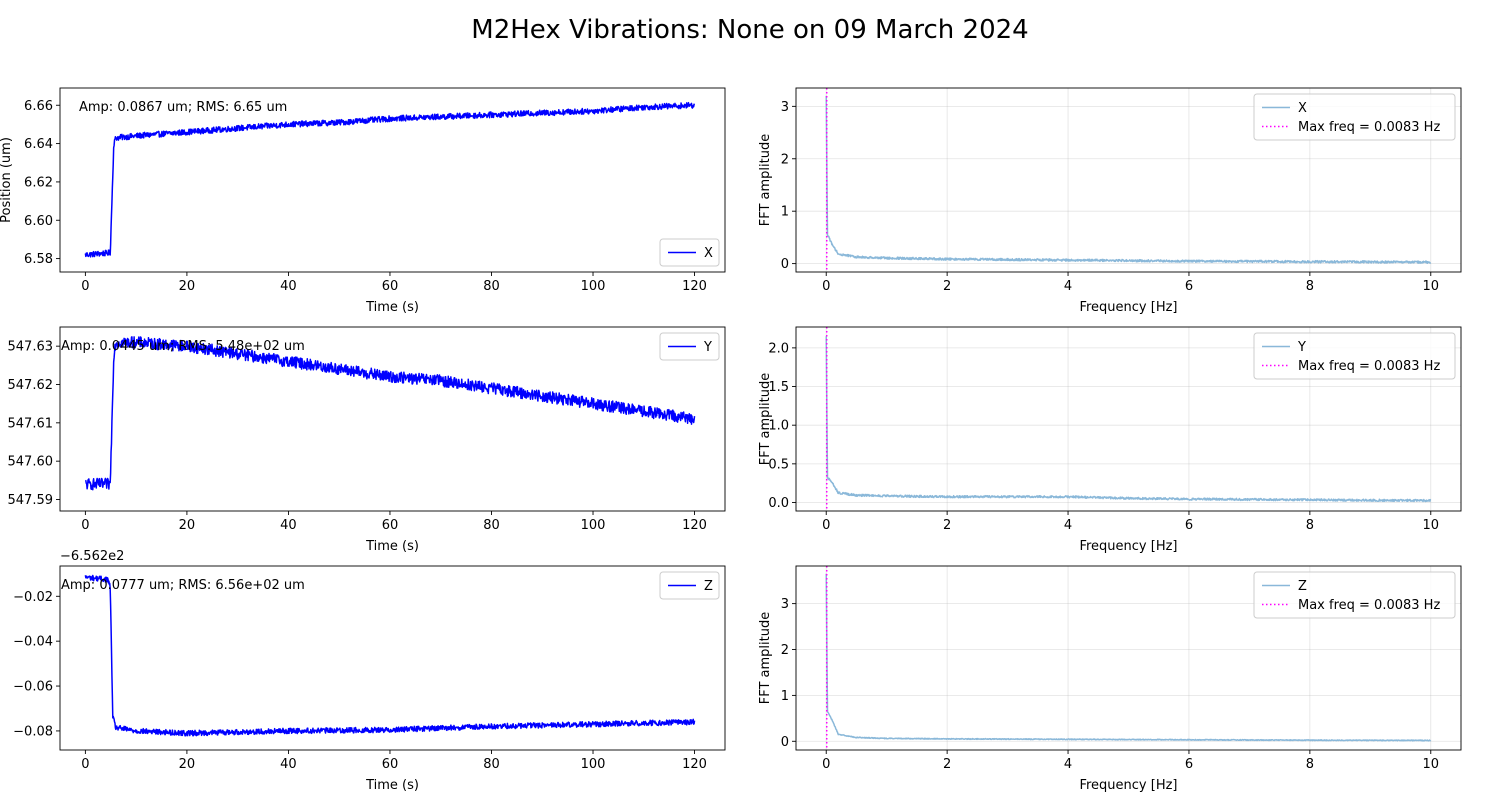  I want to click on legend: Z, so click(689, 585).